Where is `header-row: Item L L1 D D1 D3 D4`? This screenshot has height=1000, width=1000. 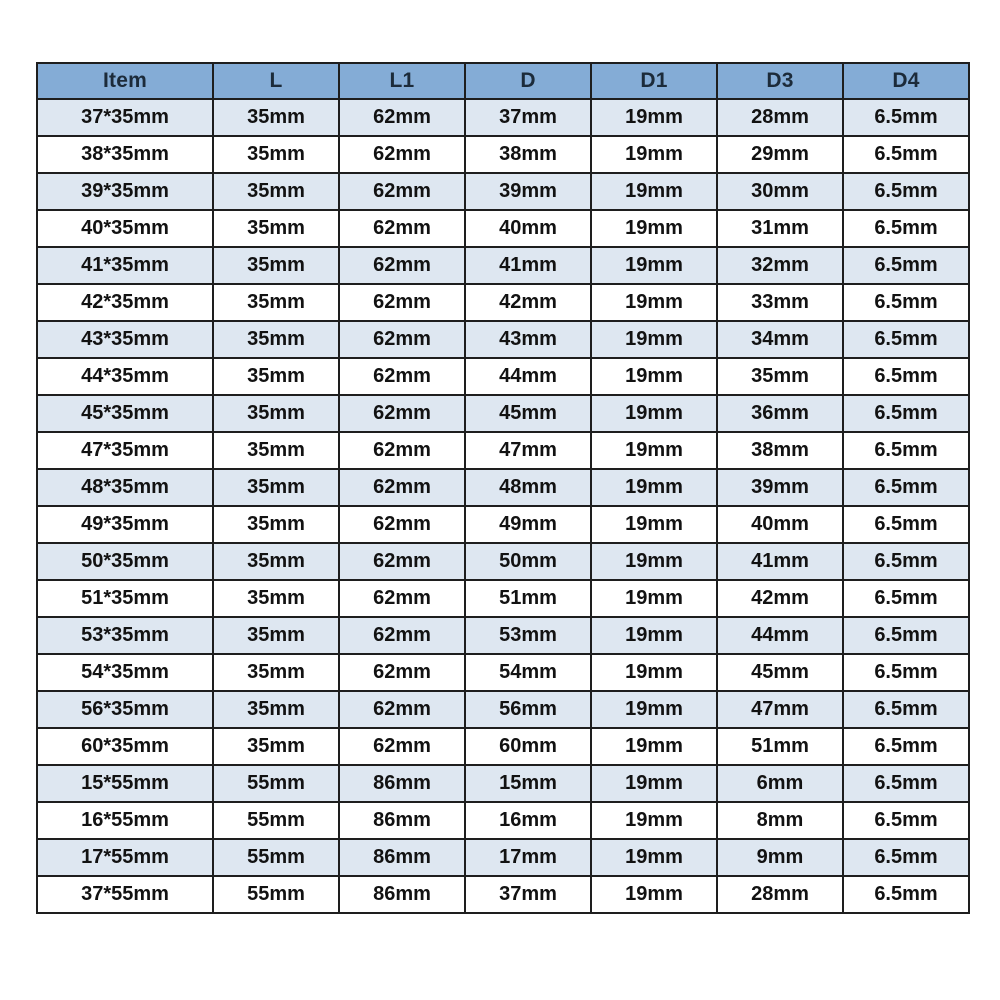
header-row: Item L L1 D D1 D3 D4 is located at coordinates (503, 81).